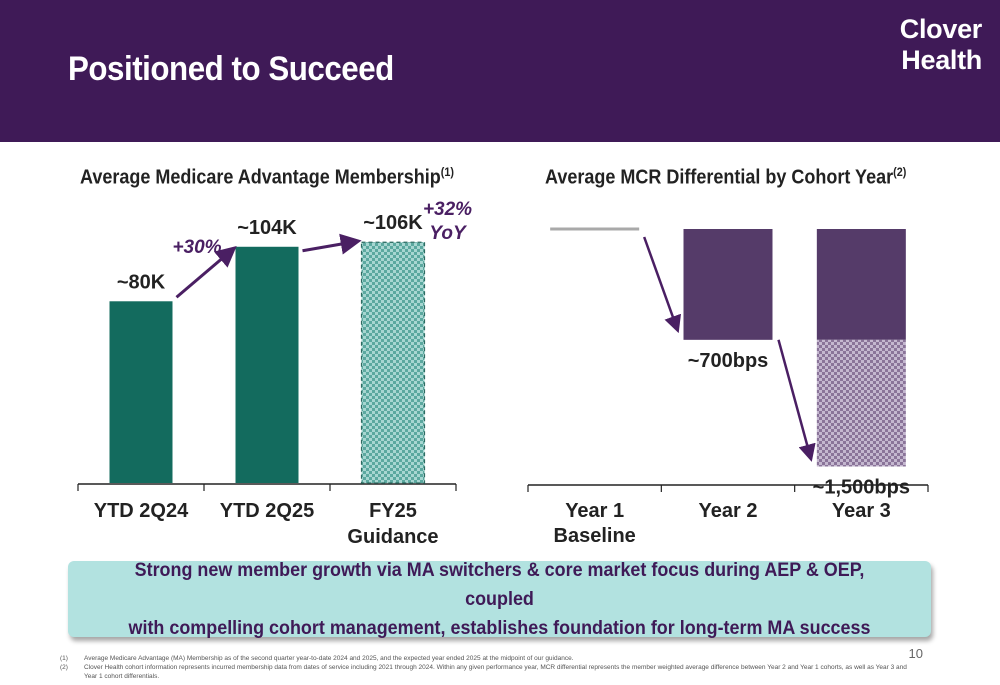  Describe the element at coordinates (196, 247) in the screenshot. I see `growth-label: +30%` at that location.